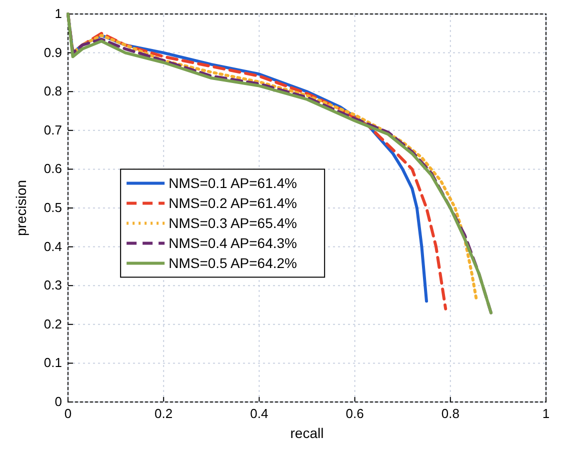  I want to click on y-tick-label: 0, so click(58, 401).